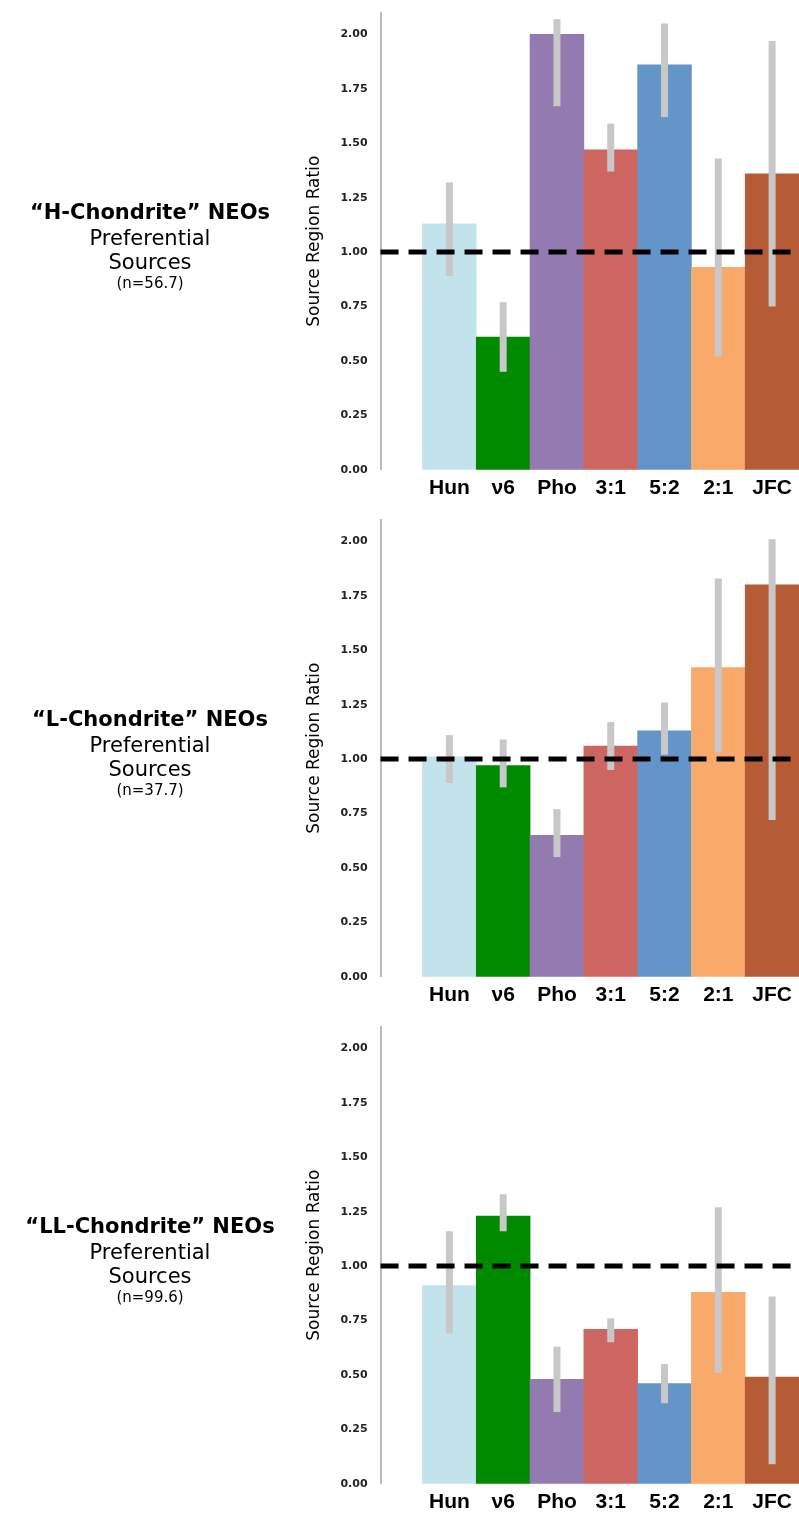 The height and width of the screenshot is (1517, 799). What do you see at coordinates (150, 1226) in the screenshot?
I see `text: “LL-Chondrite” NEOs` at bounding box center [150, 1226].